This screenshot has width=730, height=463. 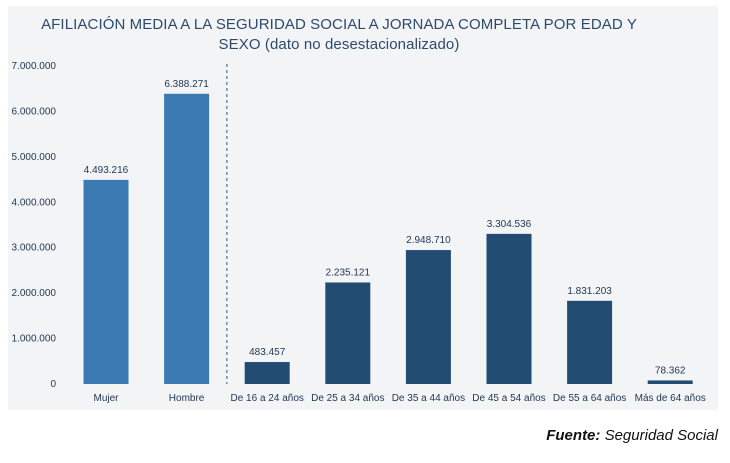 I want to click on x-category-label: De 35 a 44 años, so click(x=428, y=398).